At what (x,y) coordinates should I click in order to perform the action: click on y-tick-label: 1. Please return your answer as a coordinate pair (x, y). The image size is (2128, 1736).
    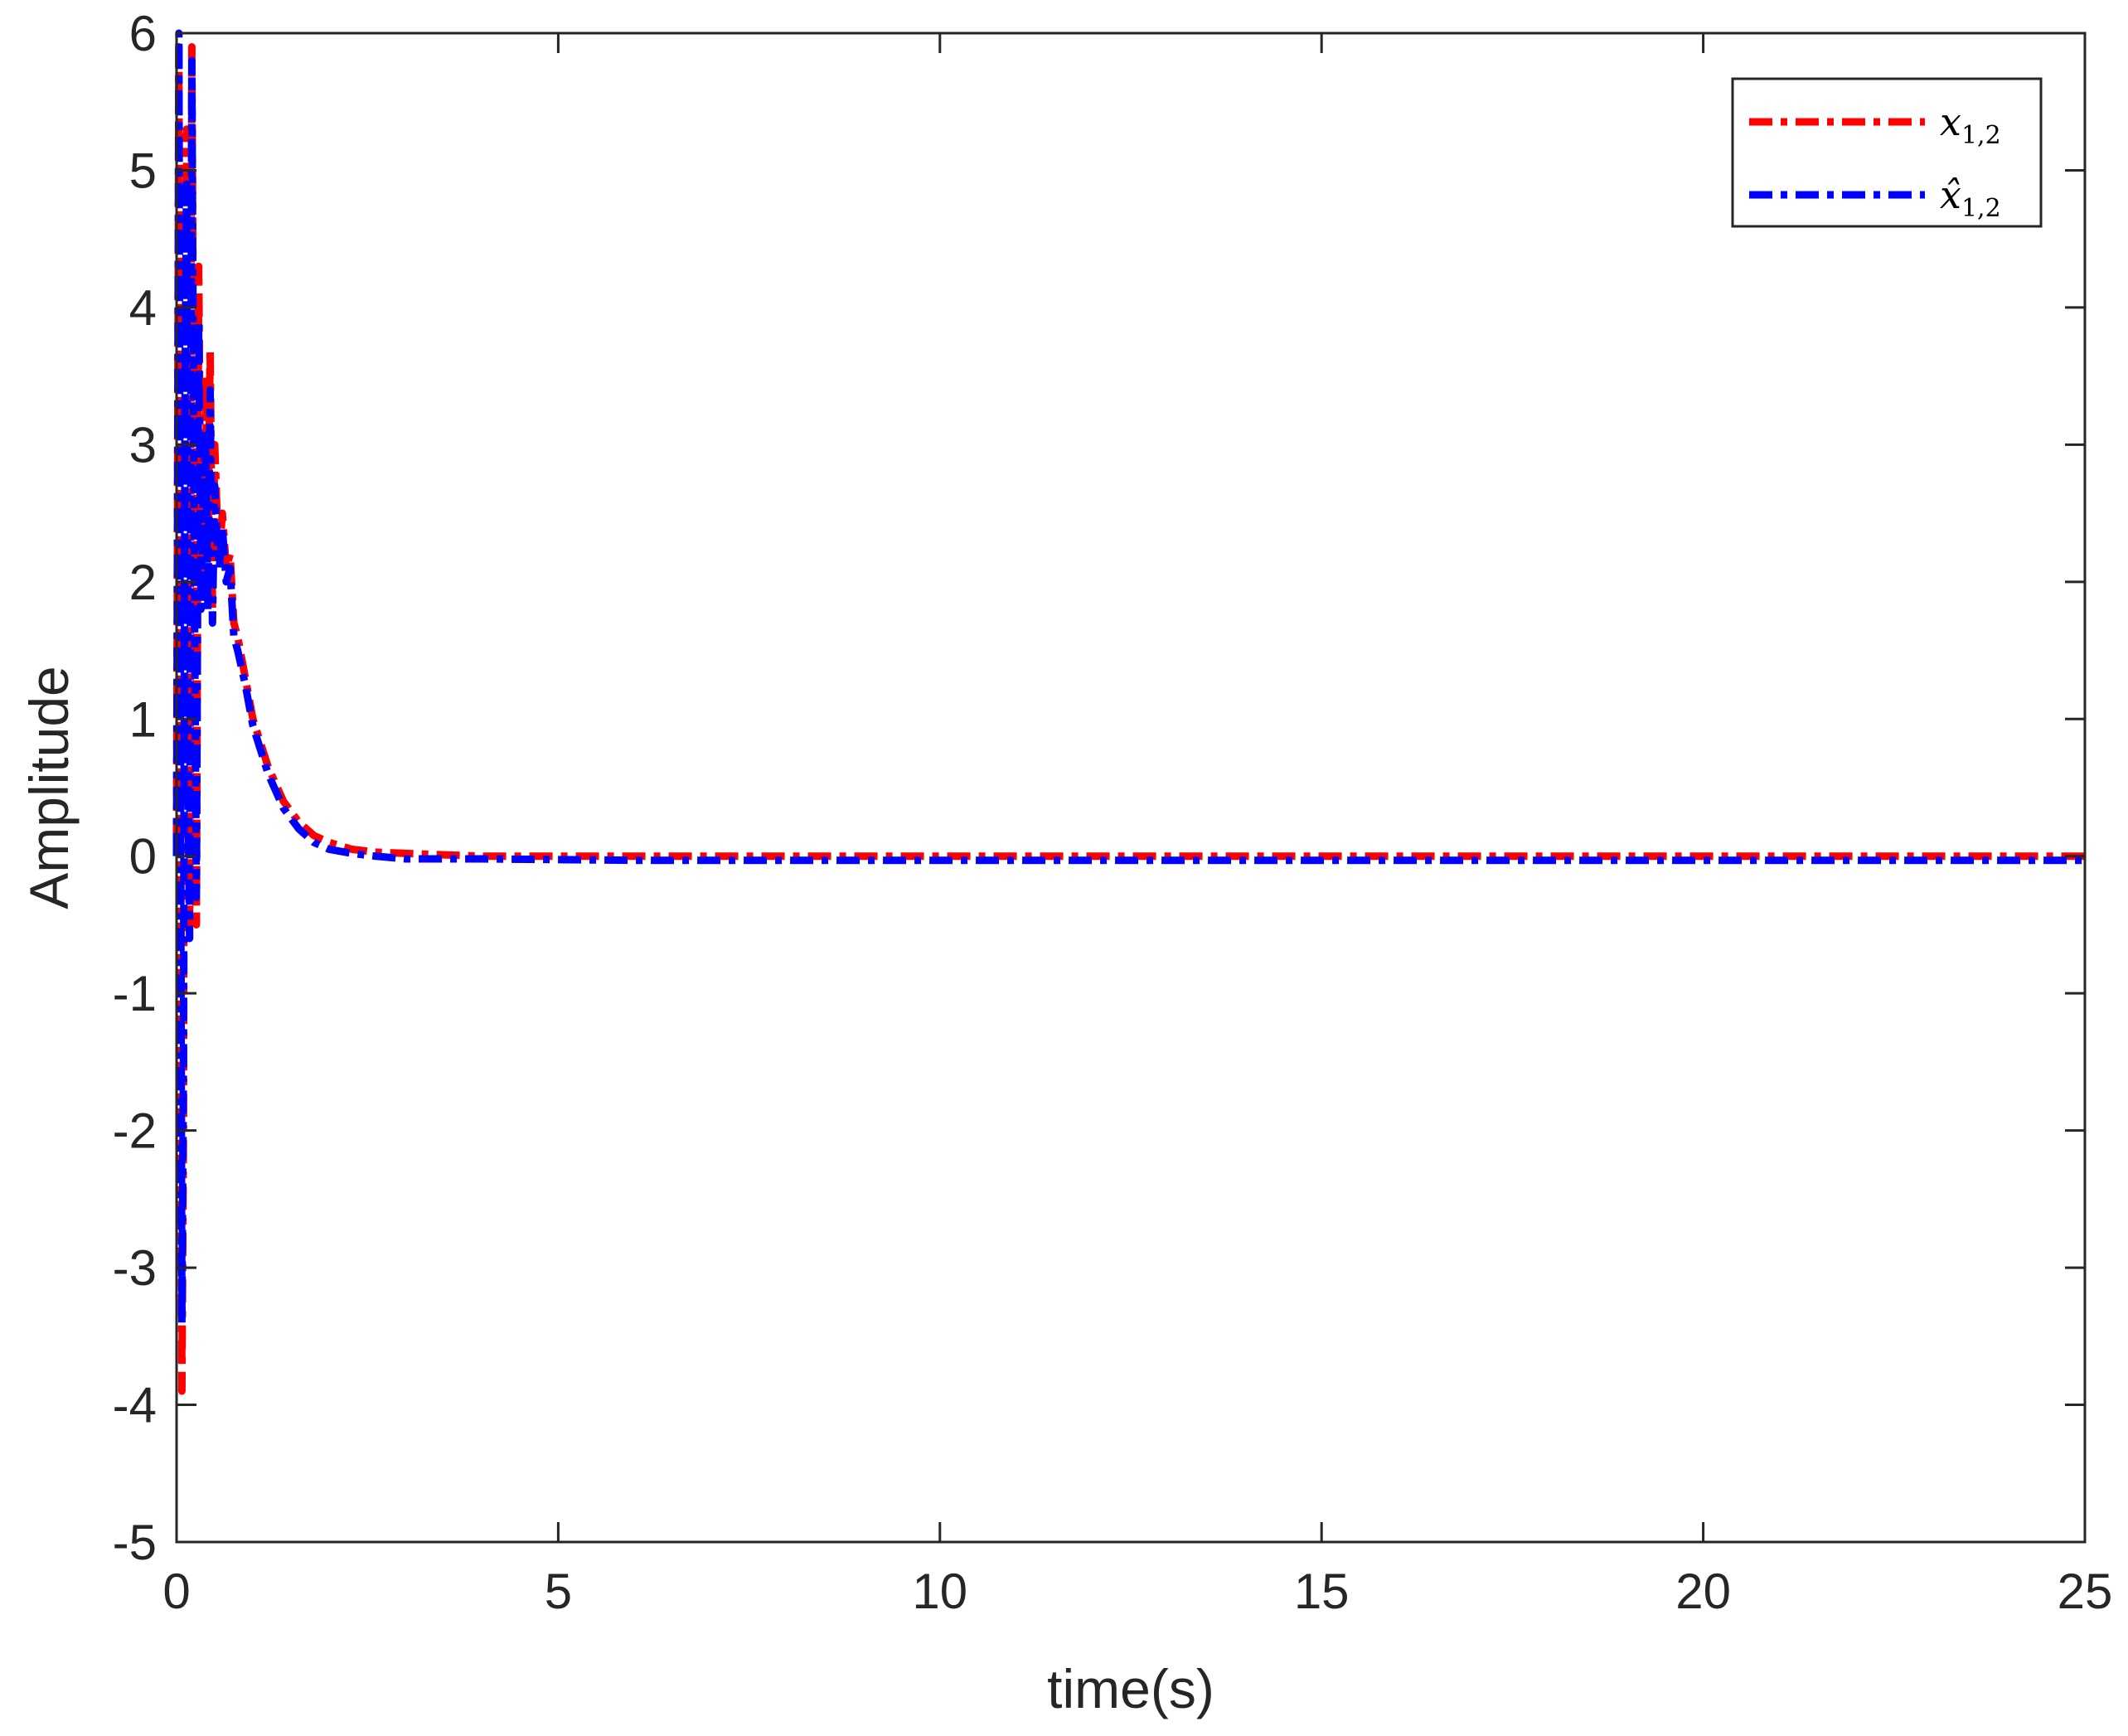
    Looking at the image, I should click on (143, 719).